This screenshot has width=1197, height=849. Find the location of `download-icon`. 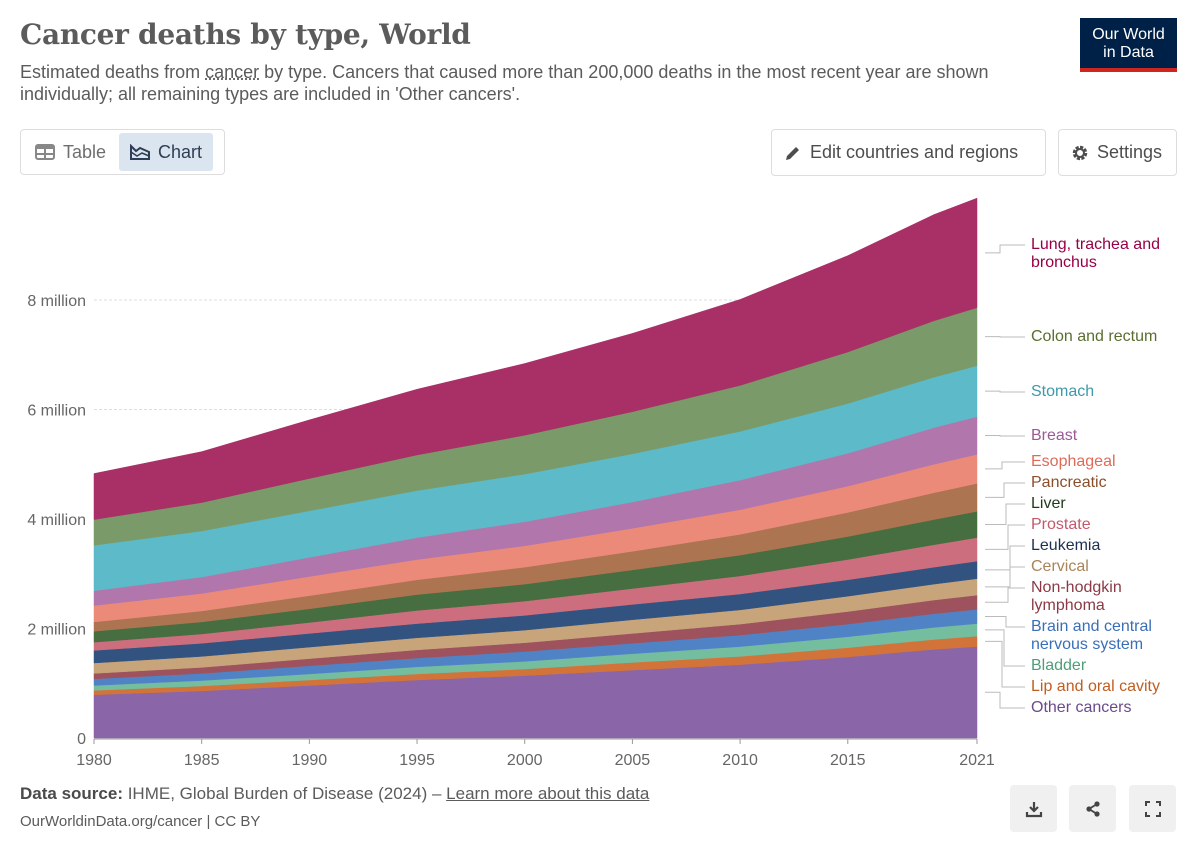

download-icon is located at coordinates (1033, 809).